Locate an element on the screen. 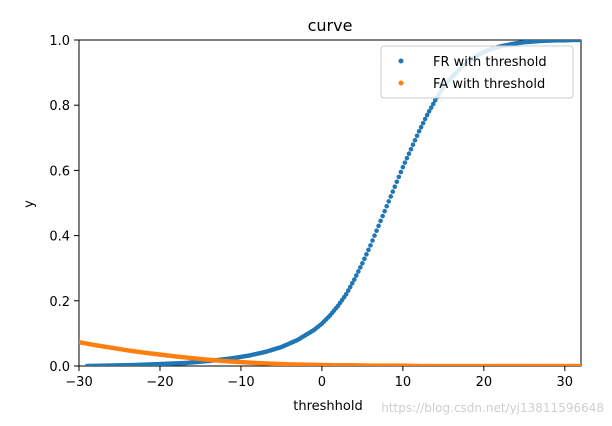 This screenshot has height=426, width=612. legend-label: FA with threshold is located at coordinates (489, 84).